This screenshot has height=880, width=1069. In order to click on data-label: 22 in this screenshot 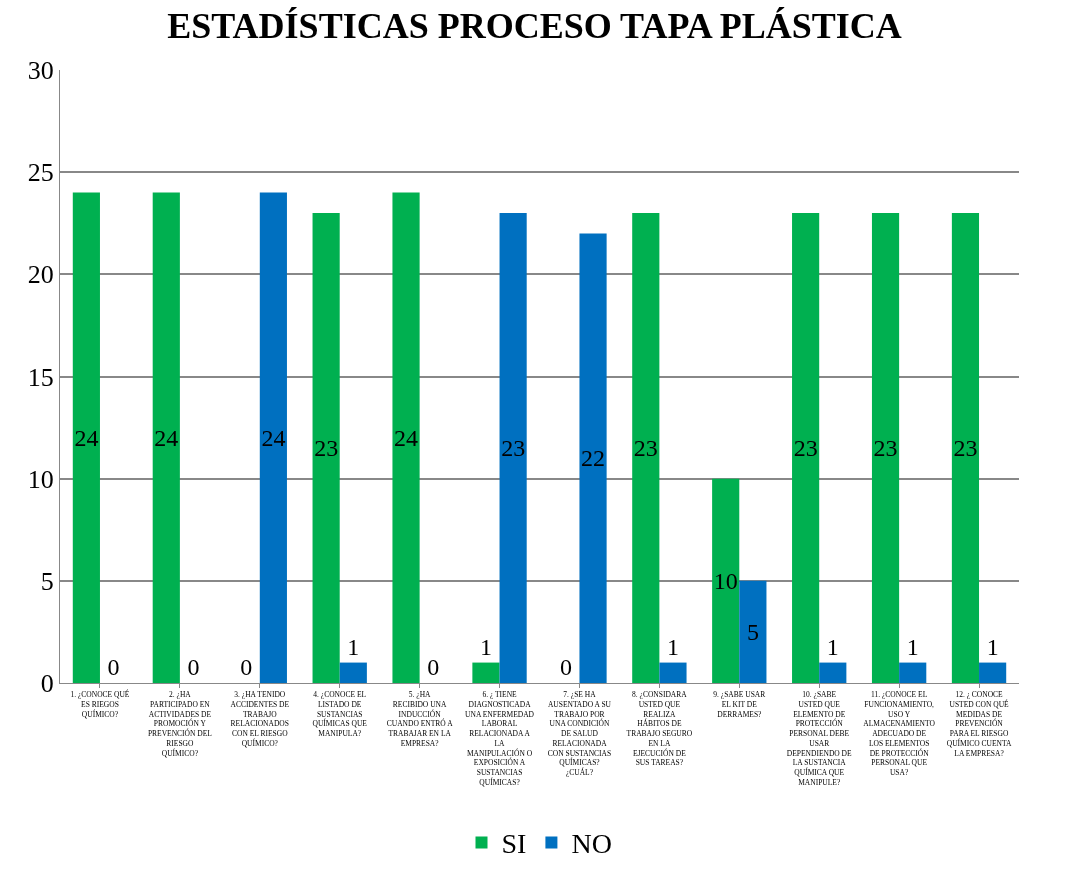, I will do `click(593, 458)`.